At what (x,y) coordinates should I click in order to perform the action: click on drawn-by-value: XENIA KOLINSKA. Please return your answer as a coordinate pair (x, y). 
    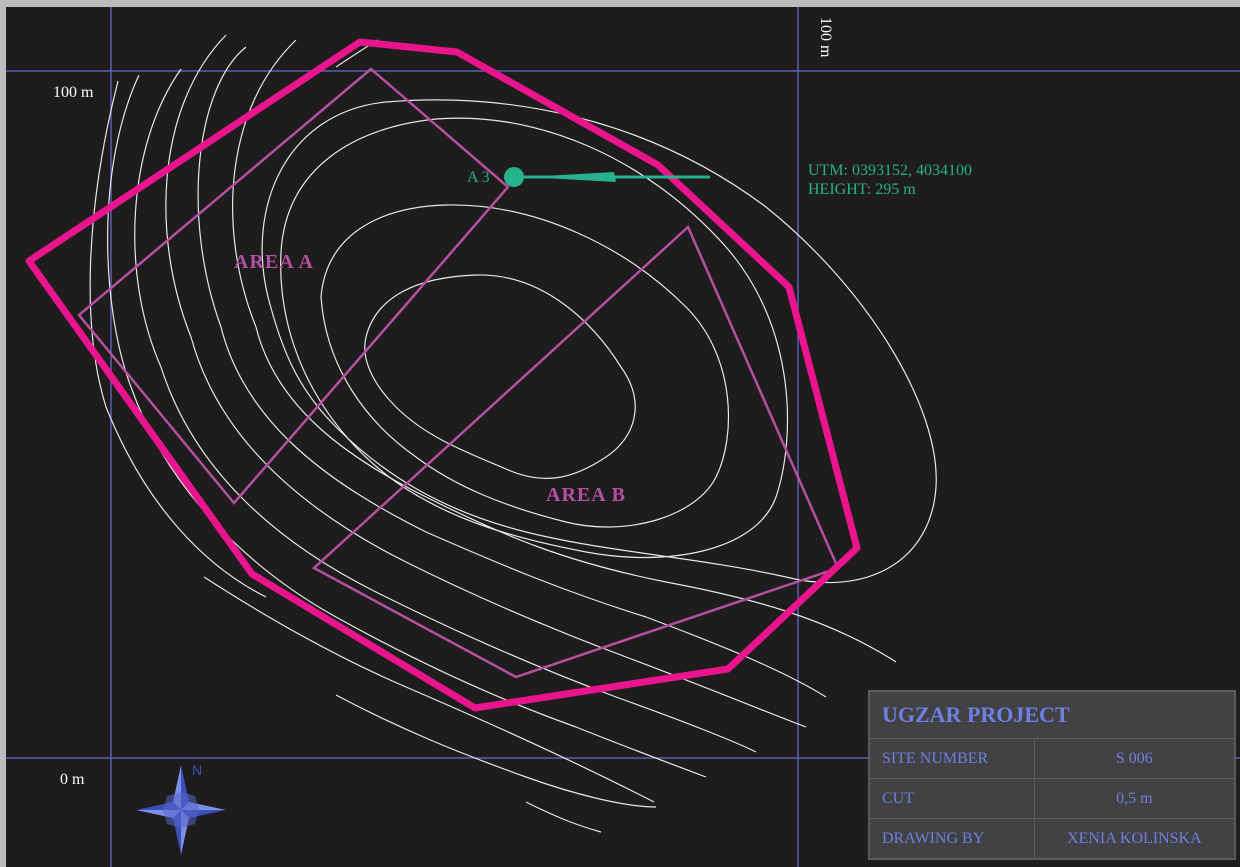
    Looking at the image, I should click on (1134, 838).